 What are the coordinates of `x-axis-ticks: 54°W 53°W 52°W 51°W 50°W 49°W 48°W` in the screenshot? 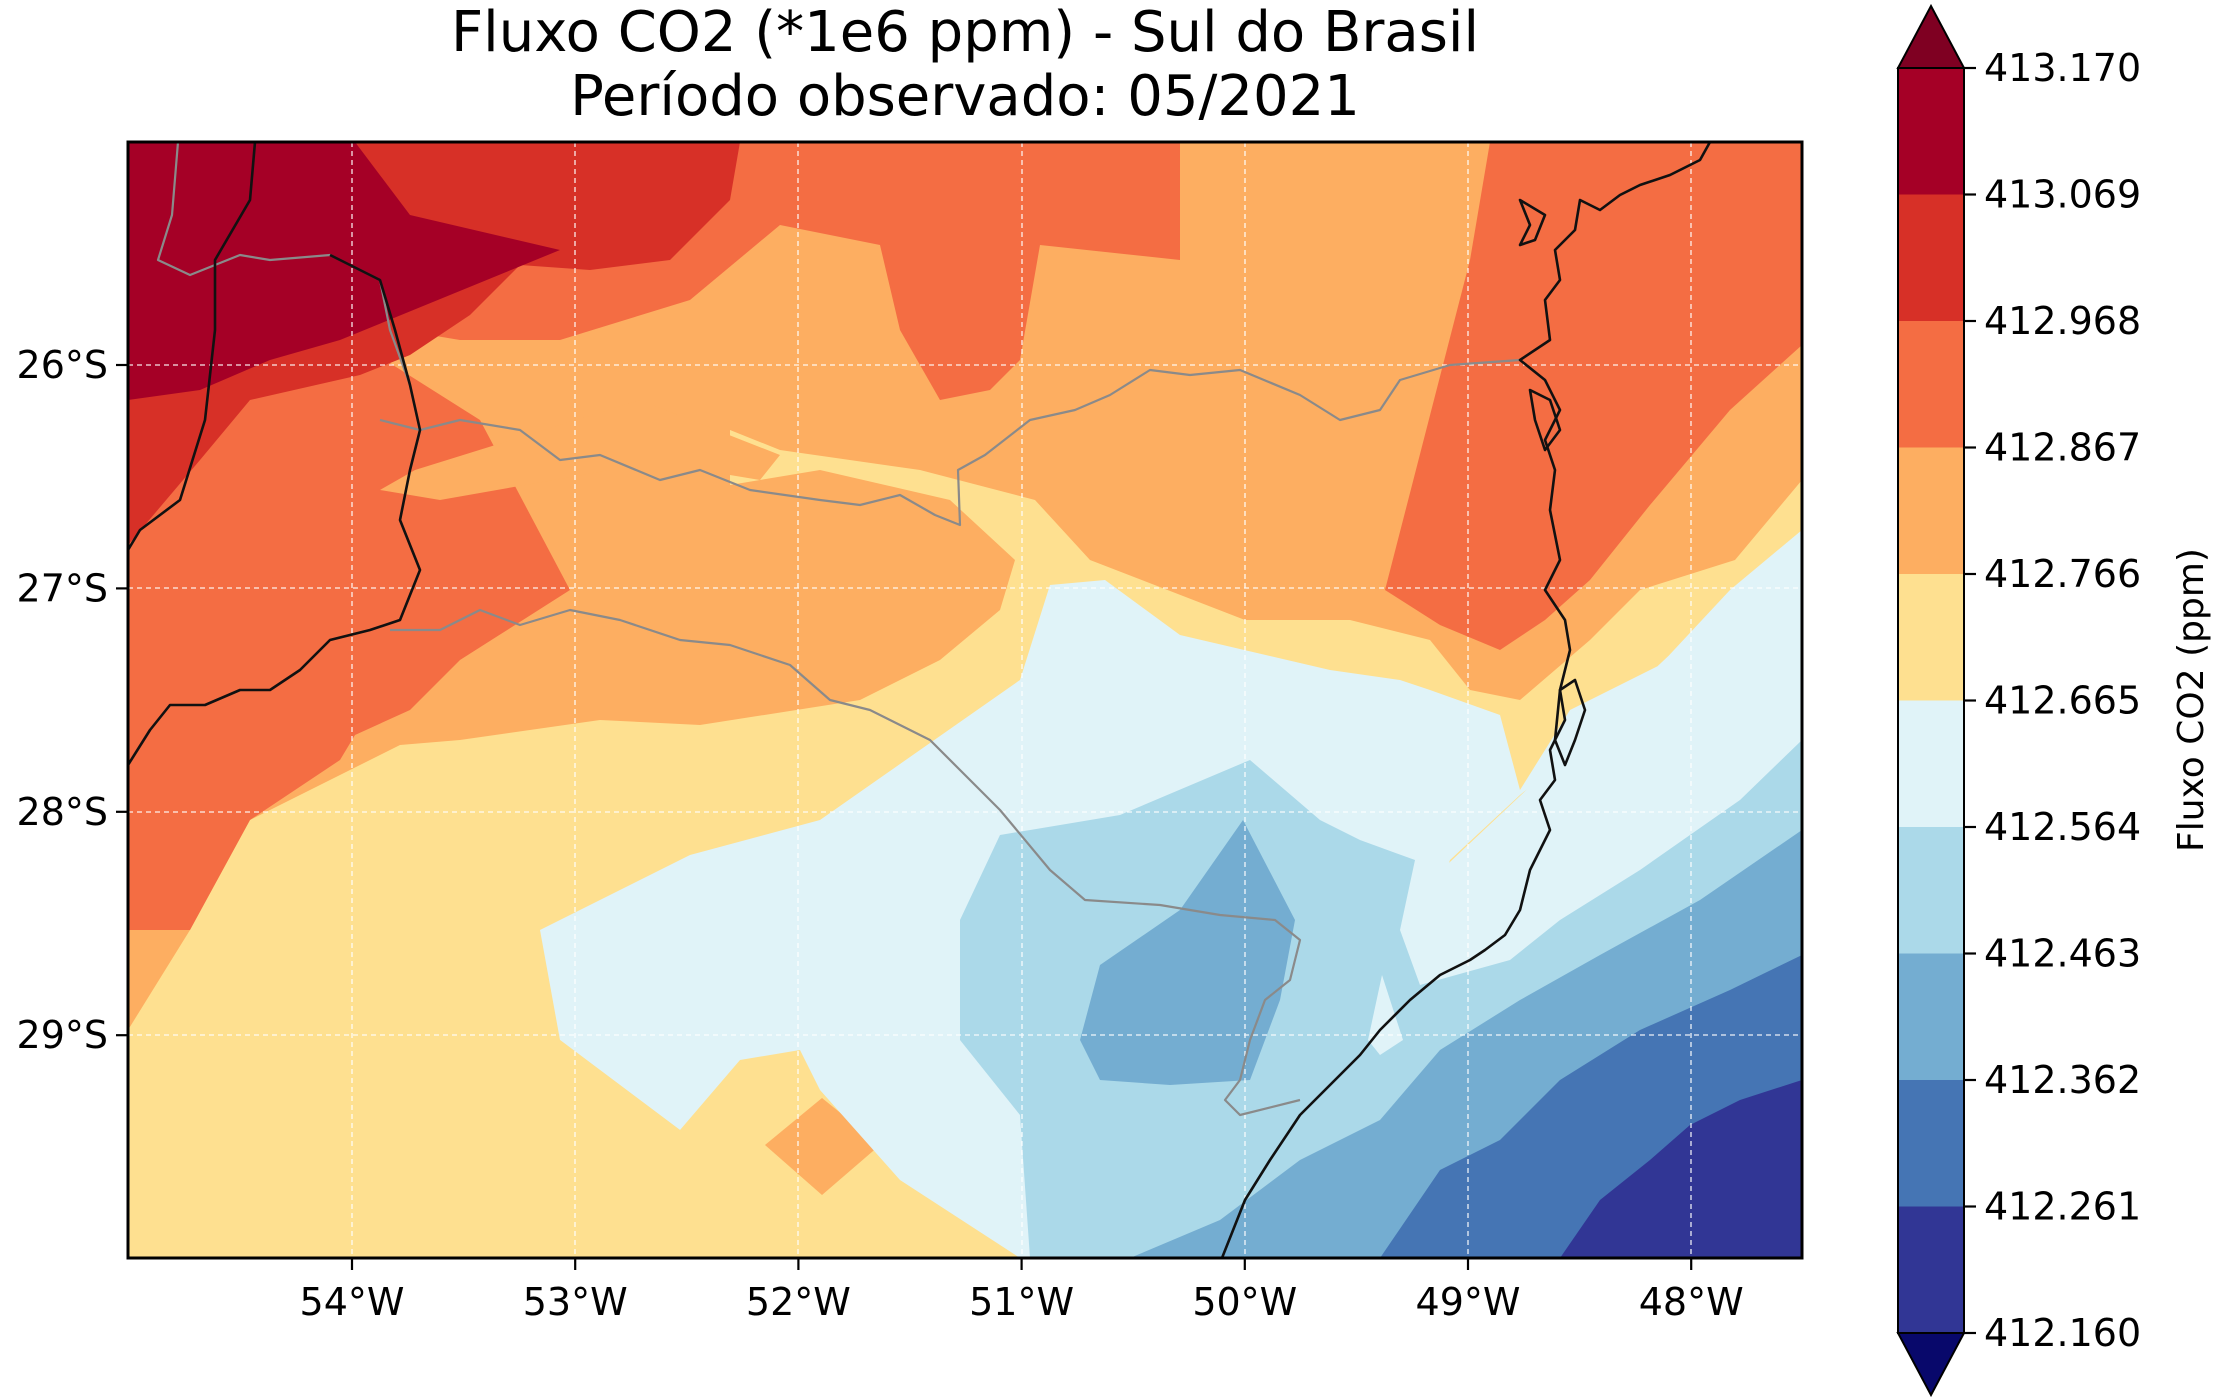 It's located at (1022, 1291).